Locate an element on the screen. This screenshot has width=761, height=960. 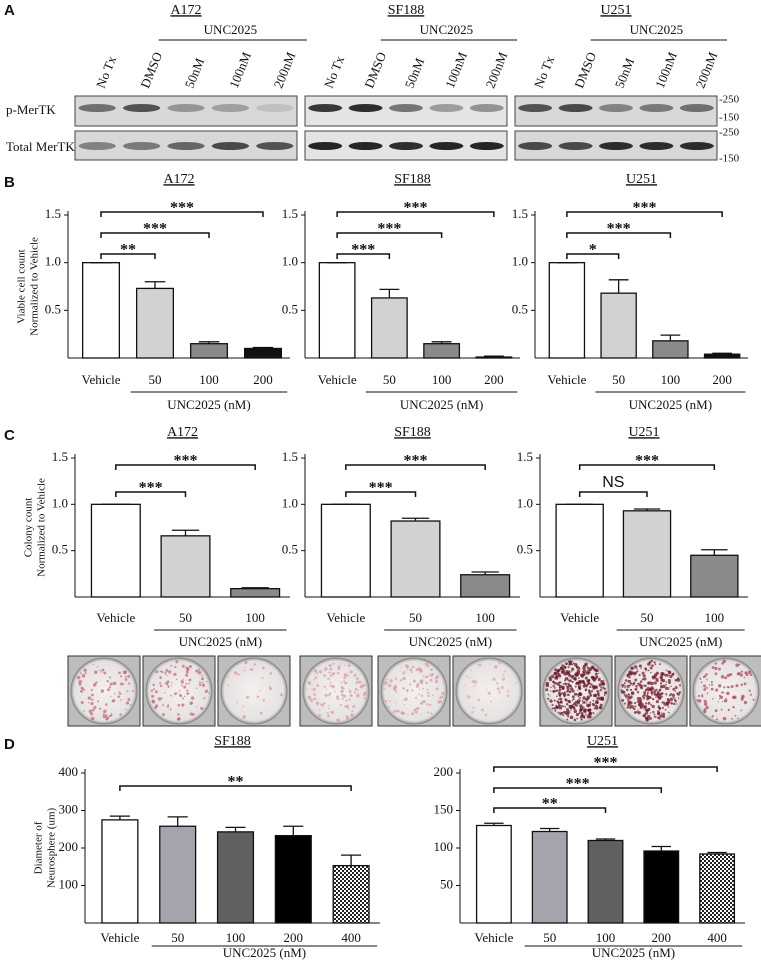
y-axis-label: Diameter of is located at coordinates (39, 847).